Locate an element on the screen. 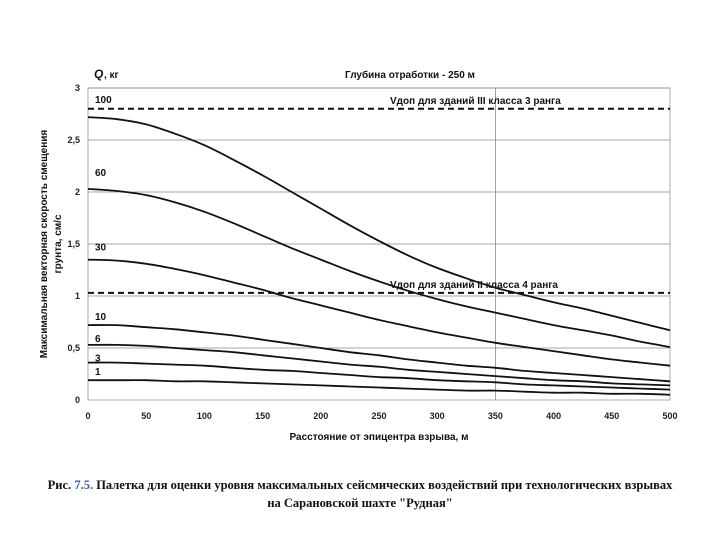 This screenshot has width=720, height=540. x-tick-label: 350 is located at coordinates (495, 416).